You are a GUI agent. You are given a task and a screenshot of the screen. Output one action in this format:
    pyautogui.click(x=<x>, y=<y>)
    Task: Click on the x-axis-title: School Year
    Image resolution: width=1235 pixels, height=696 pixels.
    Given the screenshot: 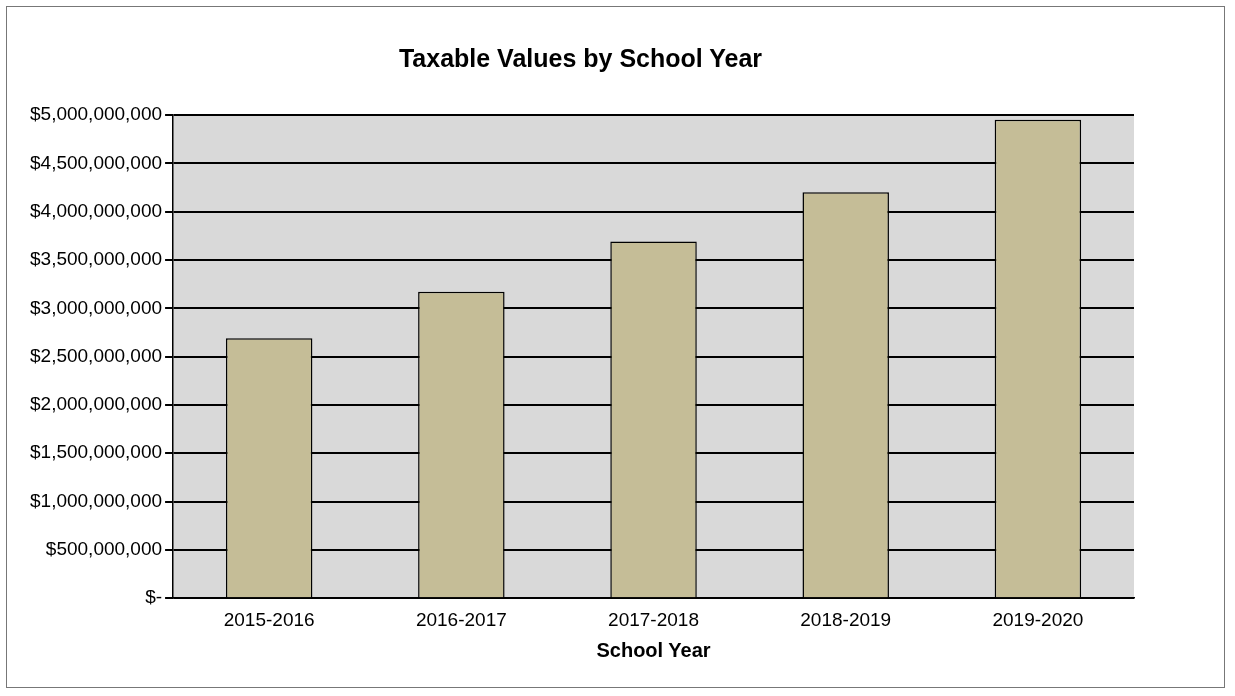 What is the action you would take?
    pyautogui.click(x=653, y=649)
    